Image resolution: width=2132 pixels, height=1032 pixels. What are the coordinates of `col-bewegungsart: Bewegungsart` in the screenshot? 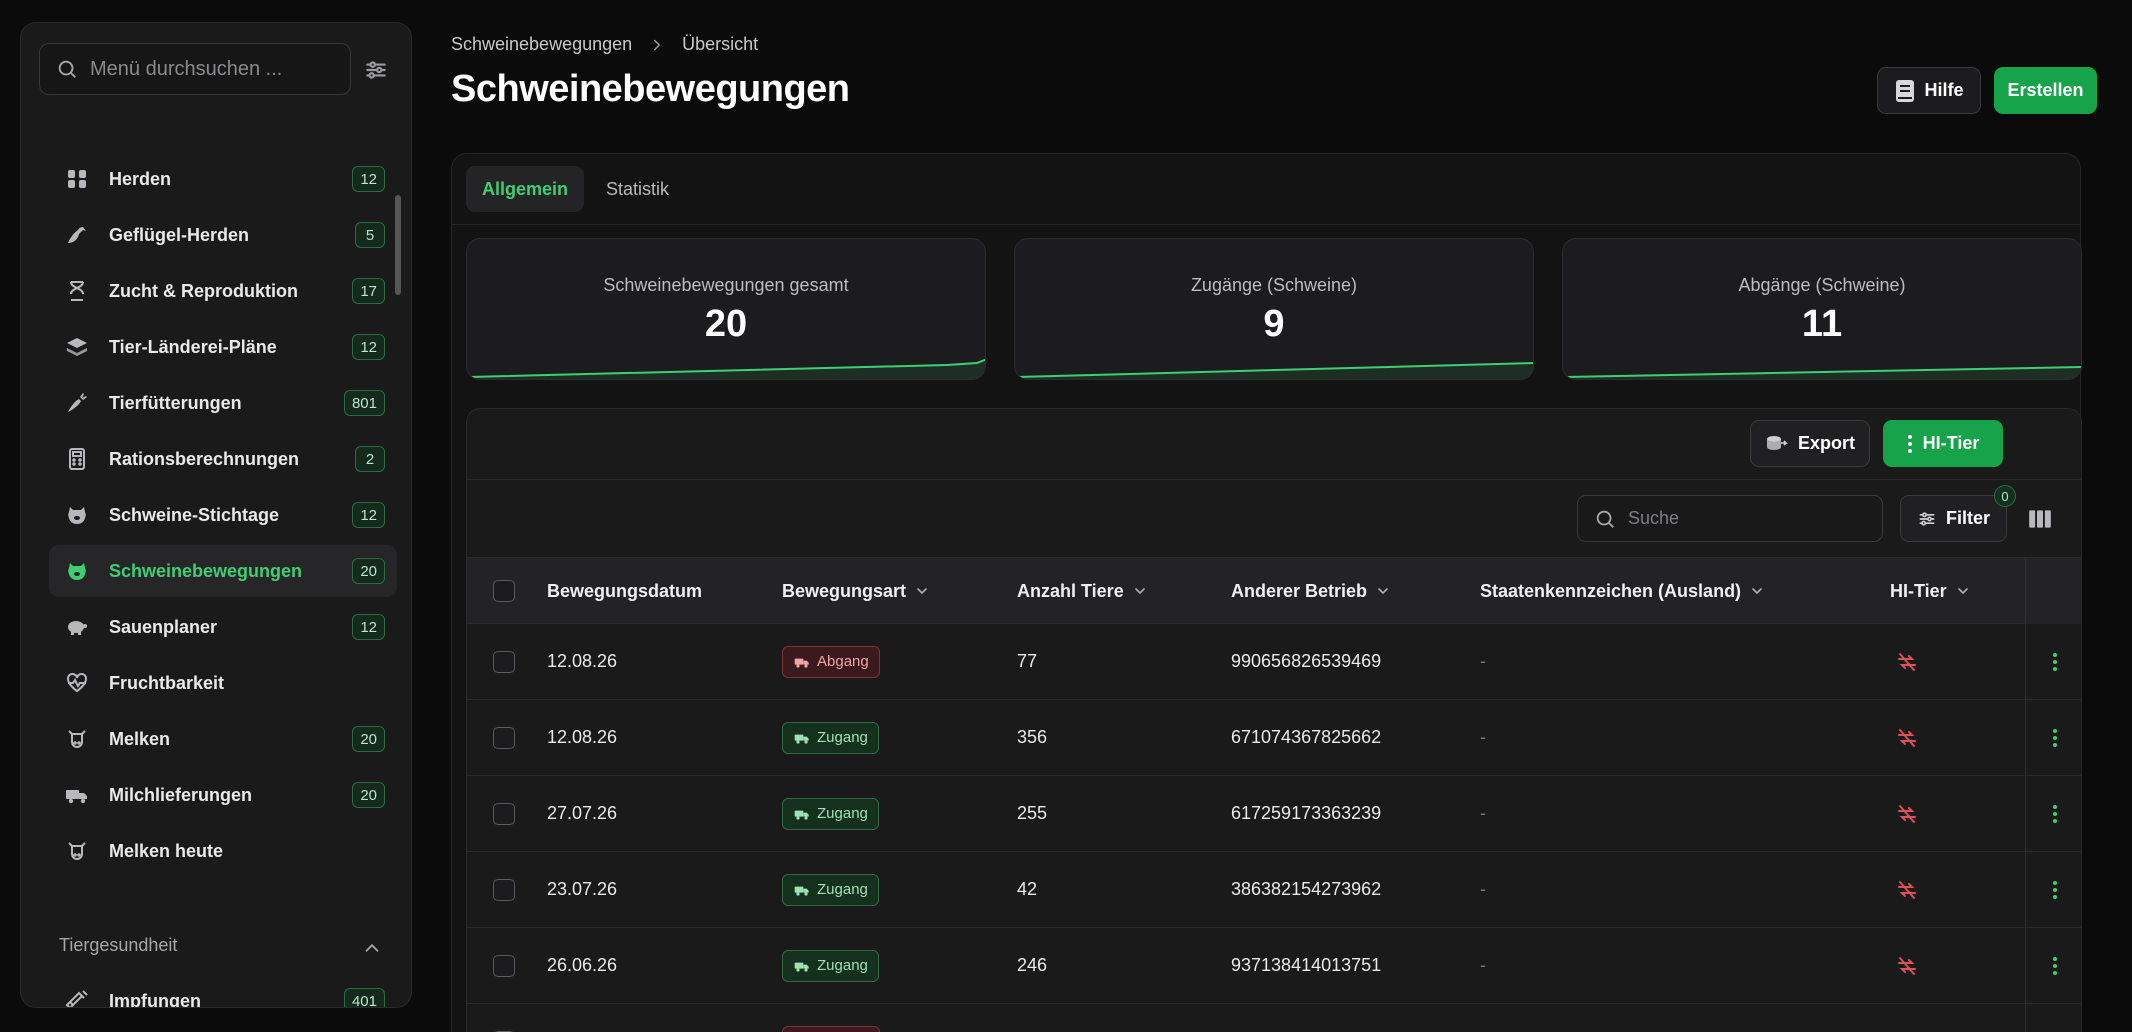 It's located at (856, 591).